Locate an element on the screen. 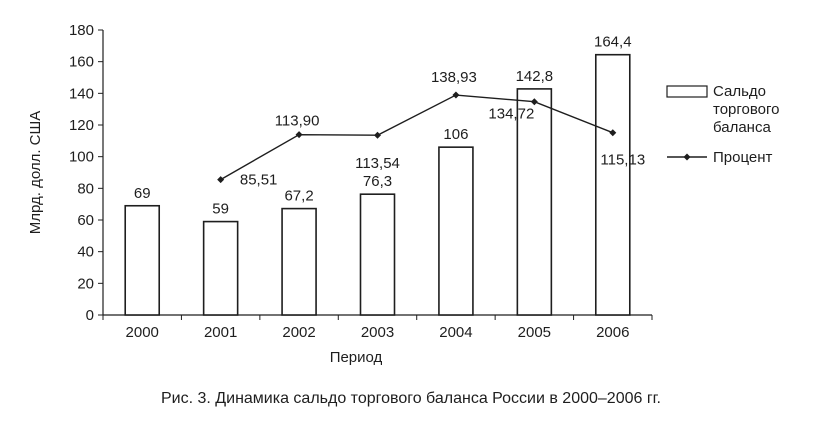 The image size is (822, 445). x-tick-label: 2003 is located at coordinates (377, 332).